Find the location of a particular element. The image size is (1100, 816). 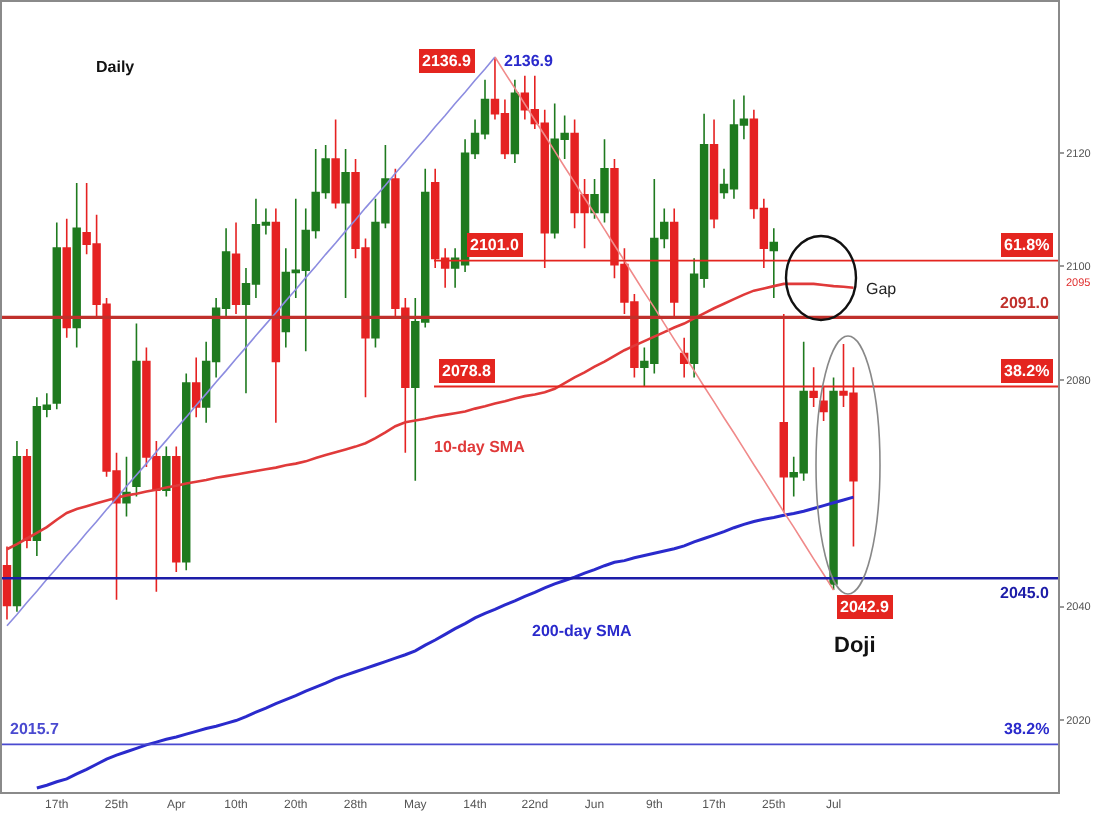

text: 61.8% is located at coordinates (1027, 245).